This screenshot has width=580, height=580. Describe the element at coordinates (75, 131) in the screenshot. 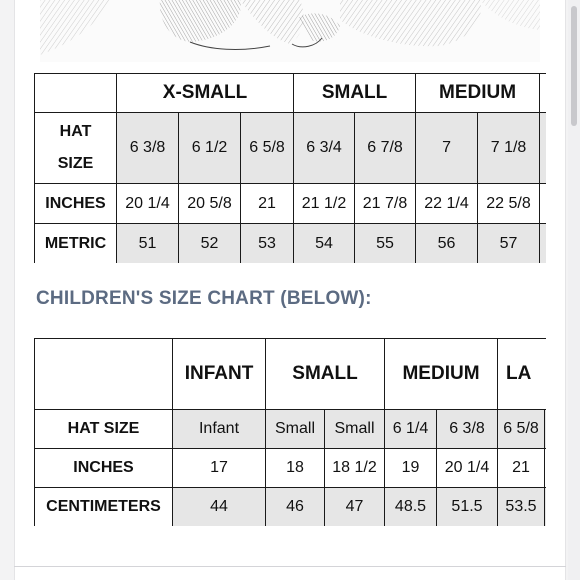

I see `hat-size-label-line1: HAT` at that location.